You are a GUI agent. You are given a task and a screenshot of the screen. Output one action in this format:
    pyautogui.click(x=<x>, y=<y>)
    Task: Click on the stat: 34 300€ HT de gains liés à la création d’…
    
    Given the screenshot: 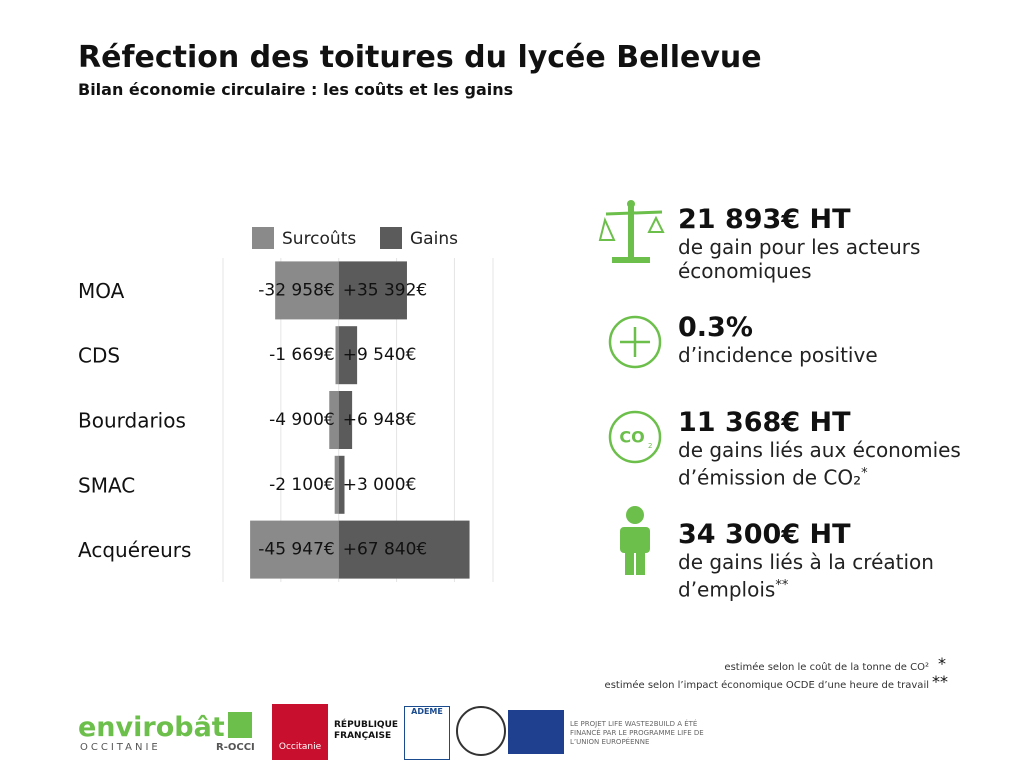 What is the action you would take?
    pyautogui.click(x=813, y=561)
    